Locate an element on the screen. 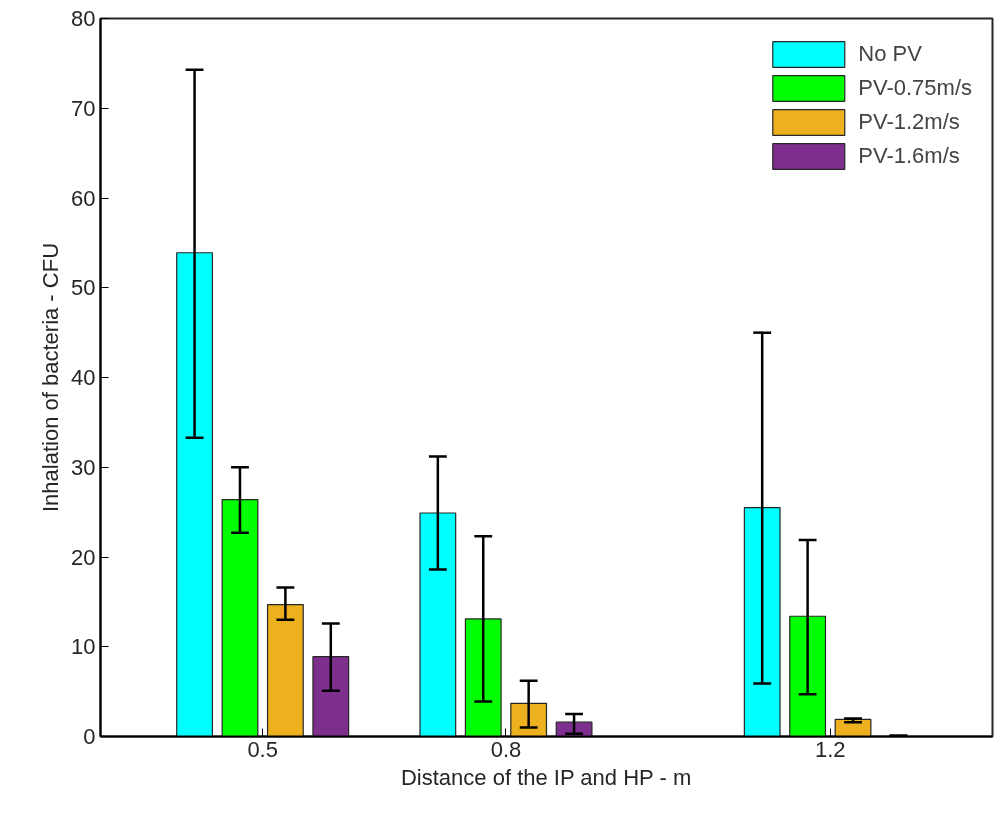 The image size is (1002, 828). y-tick-label: 30 is located at coordinates (83, 467).